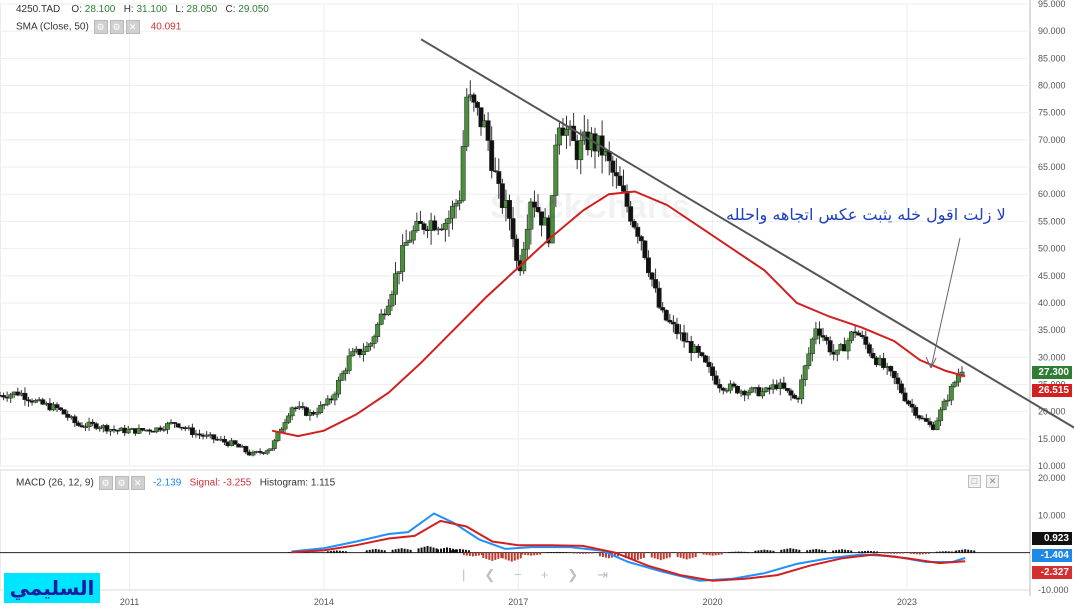 The height and width of the screenshot is (616, 1074). Describe the element at coordinates (945, 303) in the screenshot. I see `annotation-arrow` at that location.